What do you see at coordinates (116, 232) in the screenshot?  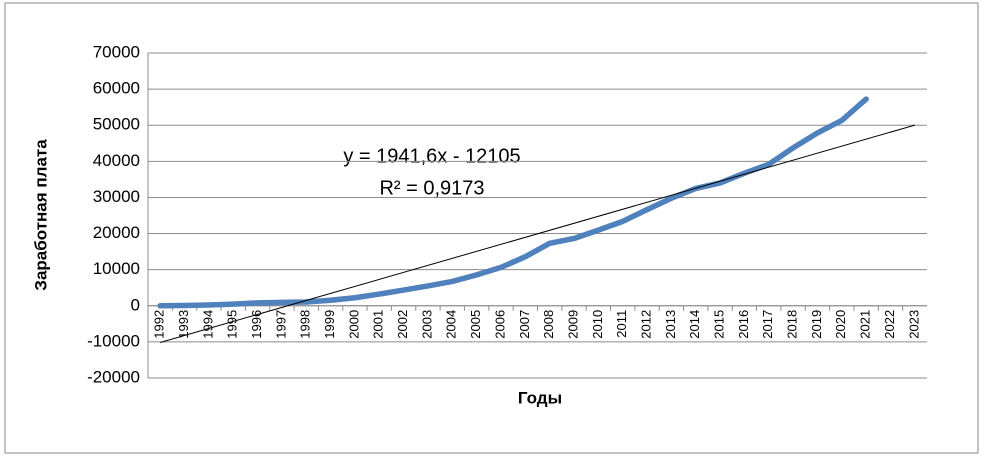 I see `y-tick-label: 20000` at bounding box center [116, 232].